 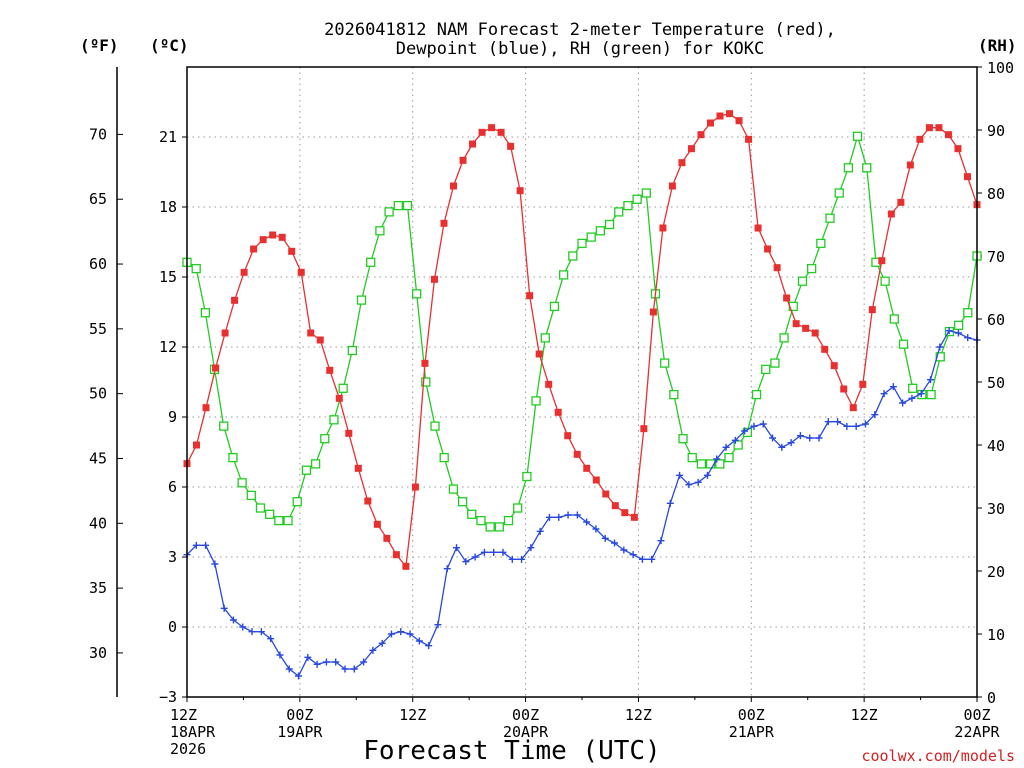 I want to click on tick-label-time: 20APR, so click(x=526, y=732).